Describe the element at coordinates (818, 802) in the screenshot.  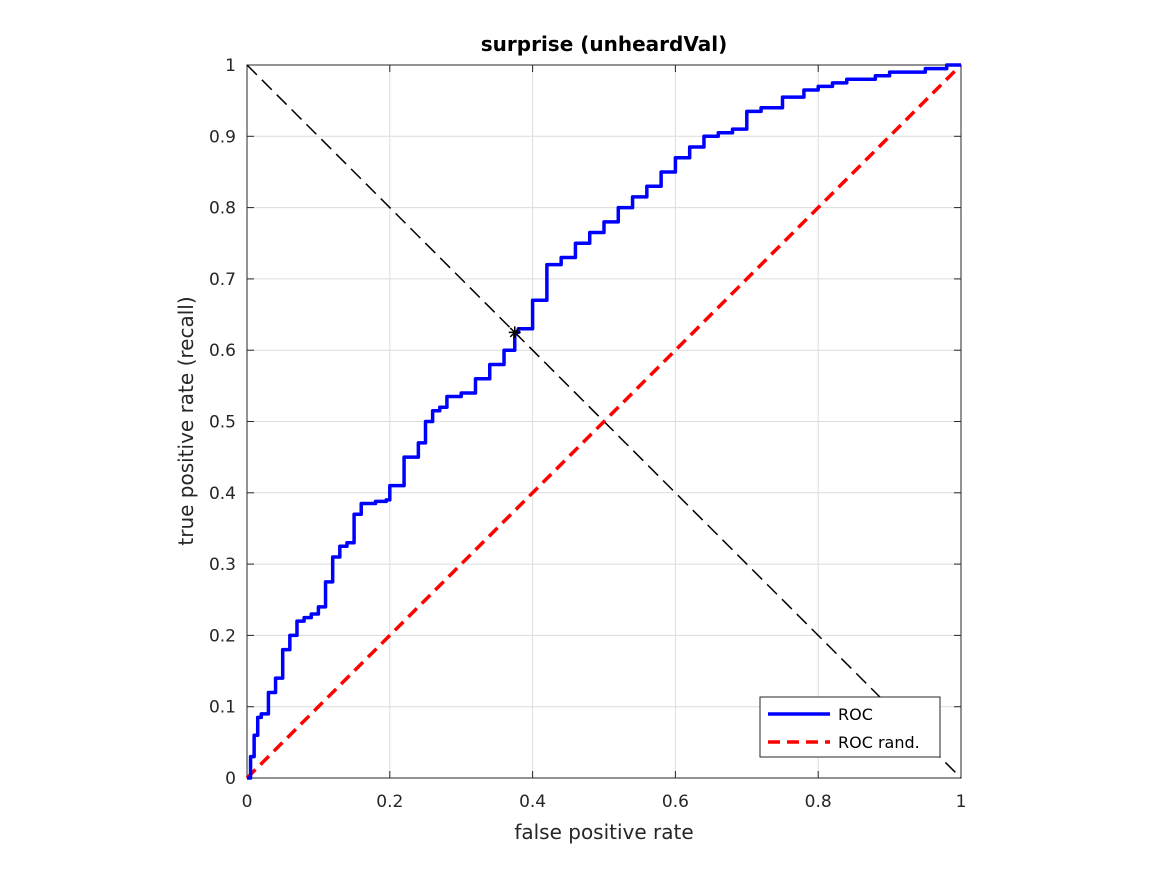
I see `x-tick-label: 0.8` at that location.